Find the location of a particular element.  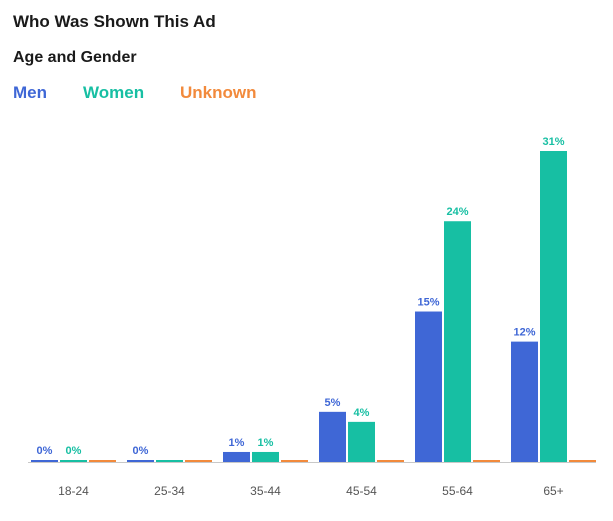

legend-men: Men is located at coordinates (30, 92).